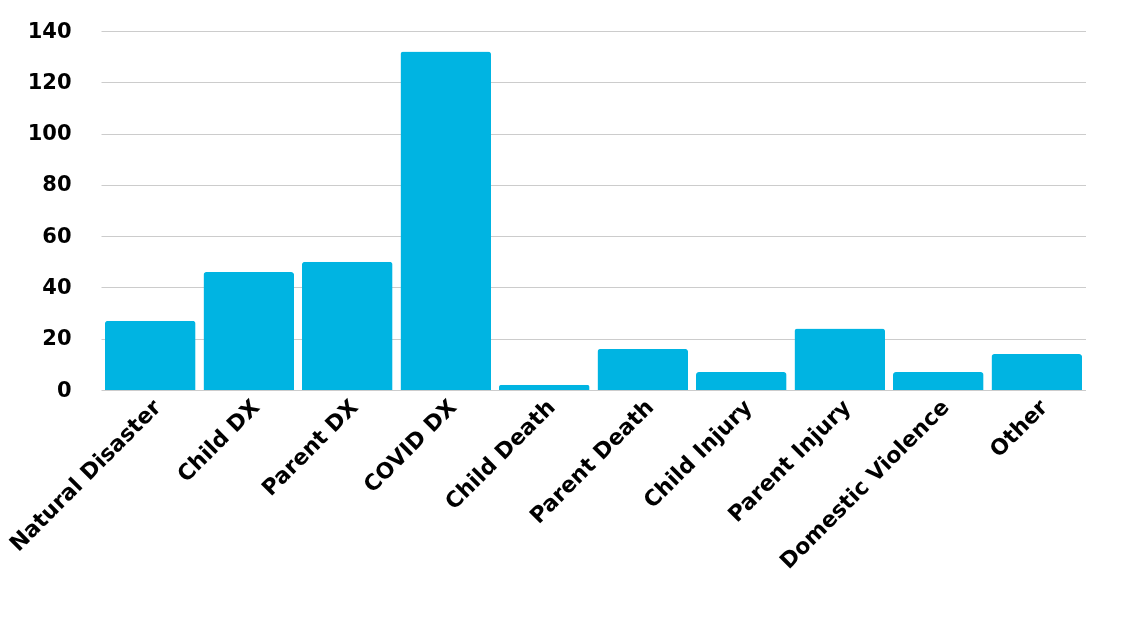 The image size is (1121, 622). What do you see at coordinates (49, 133) in the screenshot?
I see `y-tick-label: 100` at bounding box center [49, 133].